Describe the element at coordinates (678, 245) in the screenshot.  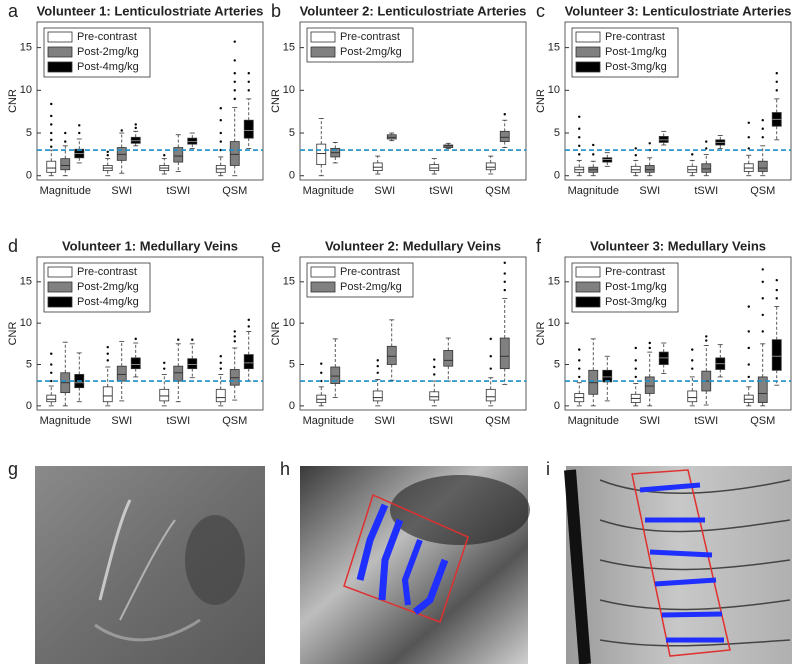
I see `chart-title: Volunteer 3: Medullary Veins` at that location.